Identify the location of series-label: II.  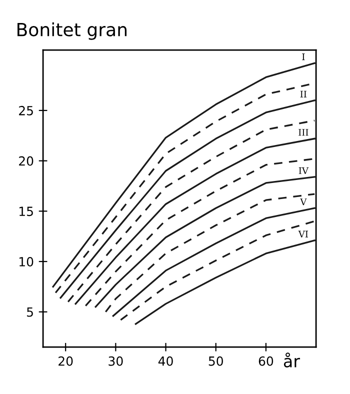
(303, 94).